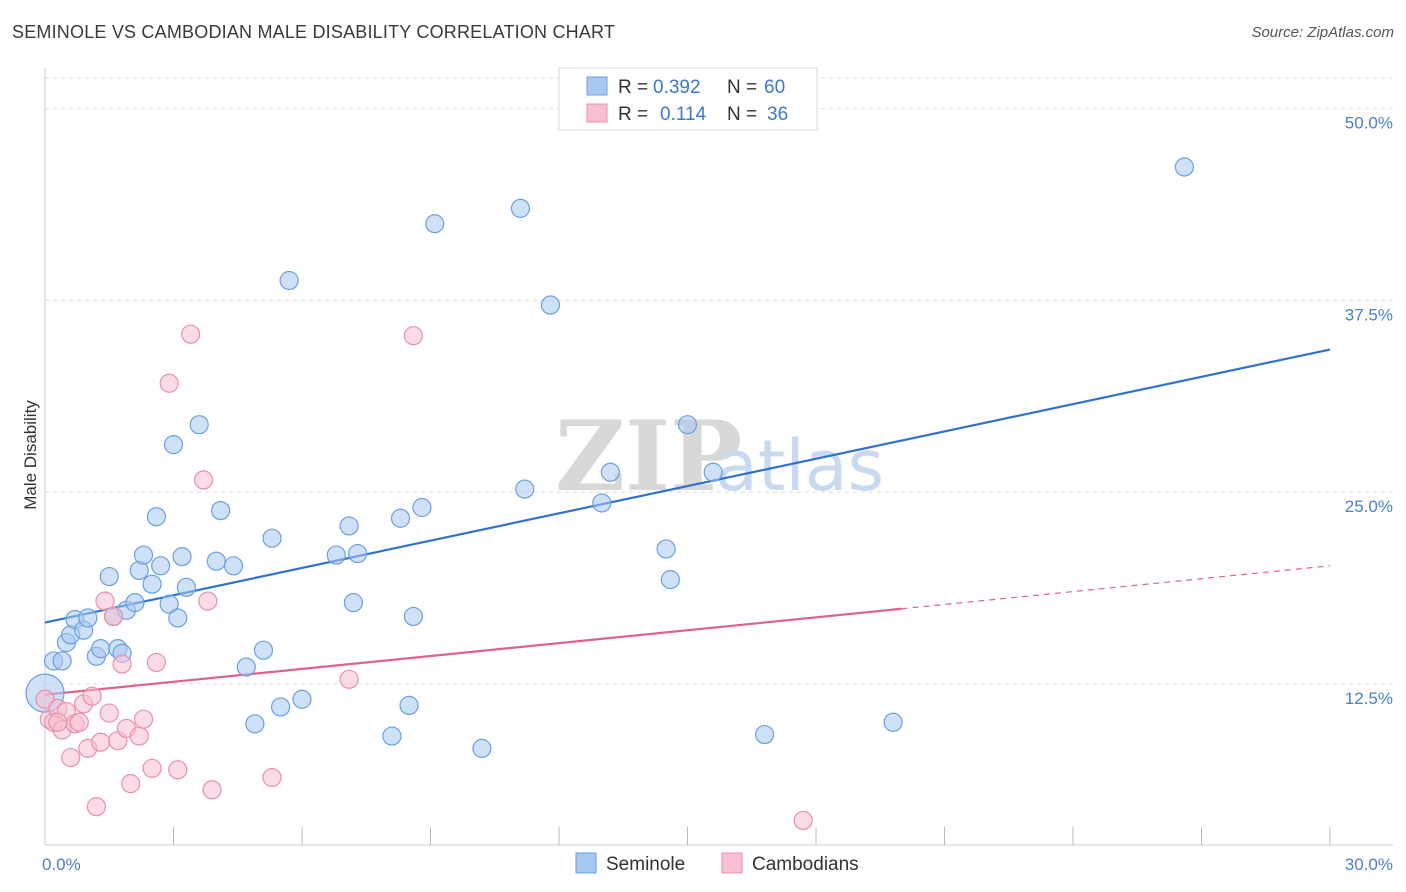 Image resolution: width=1406 pixels, height=892 pixels. What do you see at coordinates (1369, 411) in the screenshot?
I see `y-tick-labels: 12.5% 25.0% 37.5% 50.0%` at bounding box center [1369, 411].